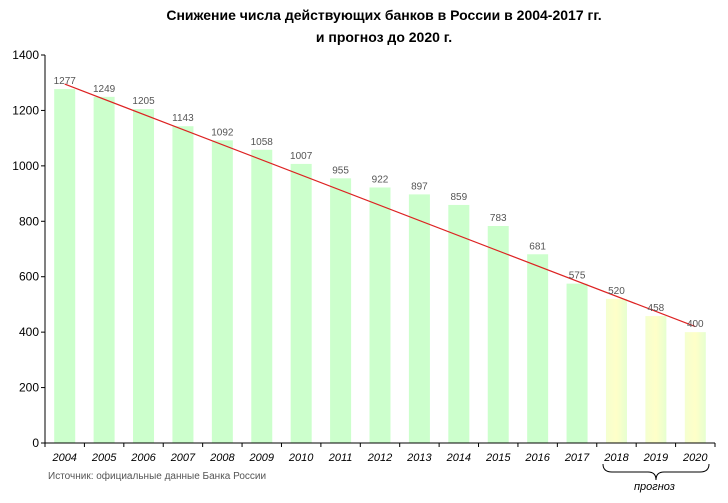 This screenshot has width=728, height=503. What do you see at coordinates (35, 443) in the screenshot?
I see `y-tick-label-0: 0` at bounding box center [35, 443].